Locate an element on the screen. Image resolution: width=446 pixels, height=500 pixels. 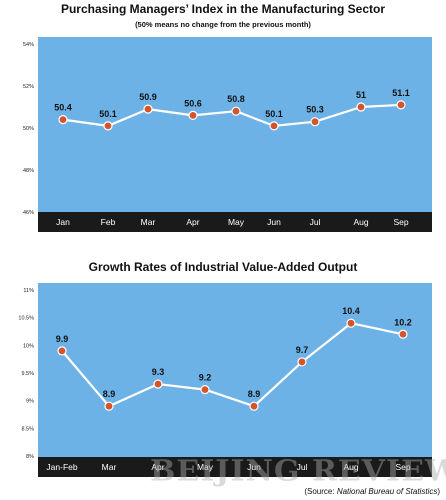
chart1-data-label: 50.9 is located at coordinates (148, 97).